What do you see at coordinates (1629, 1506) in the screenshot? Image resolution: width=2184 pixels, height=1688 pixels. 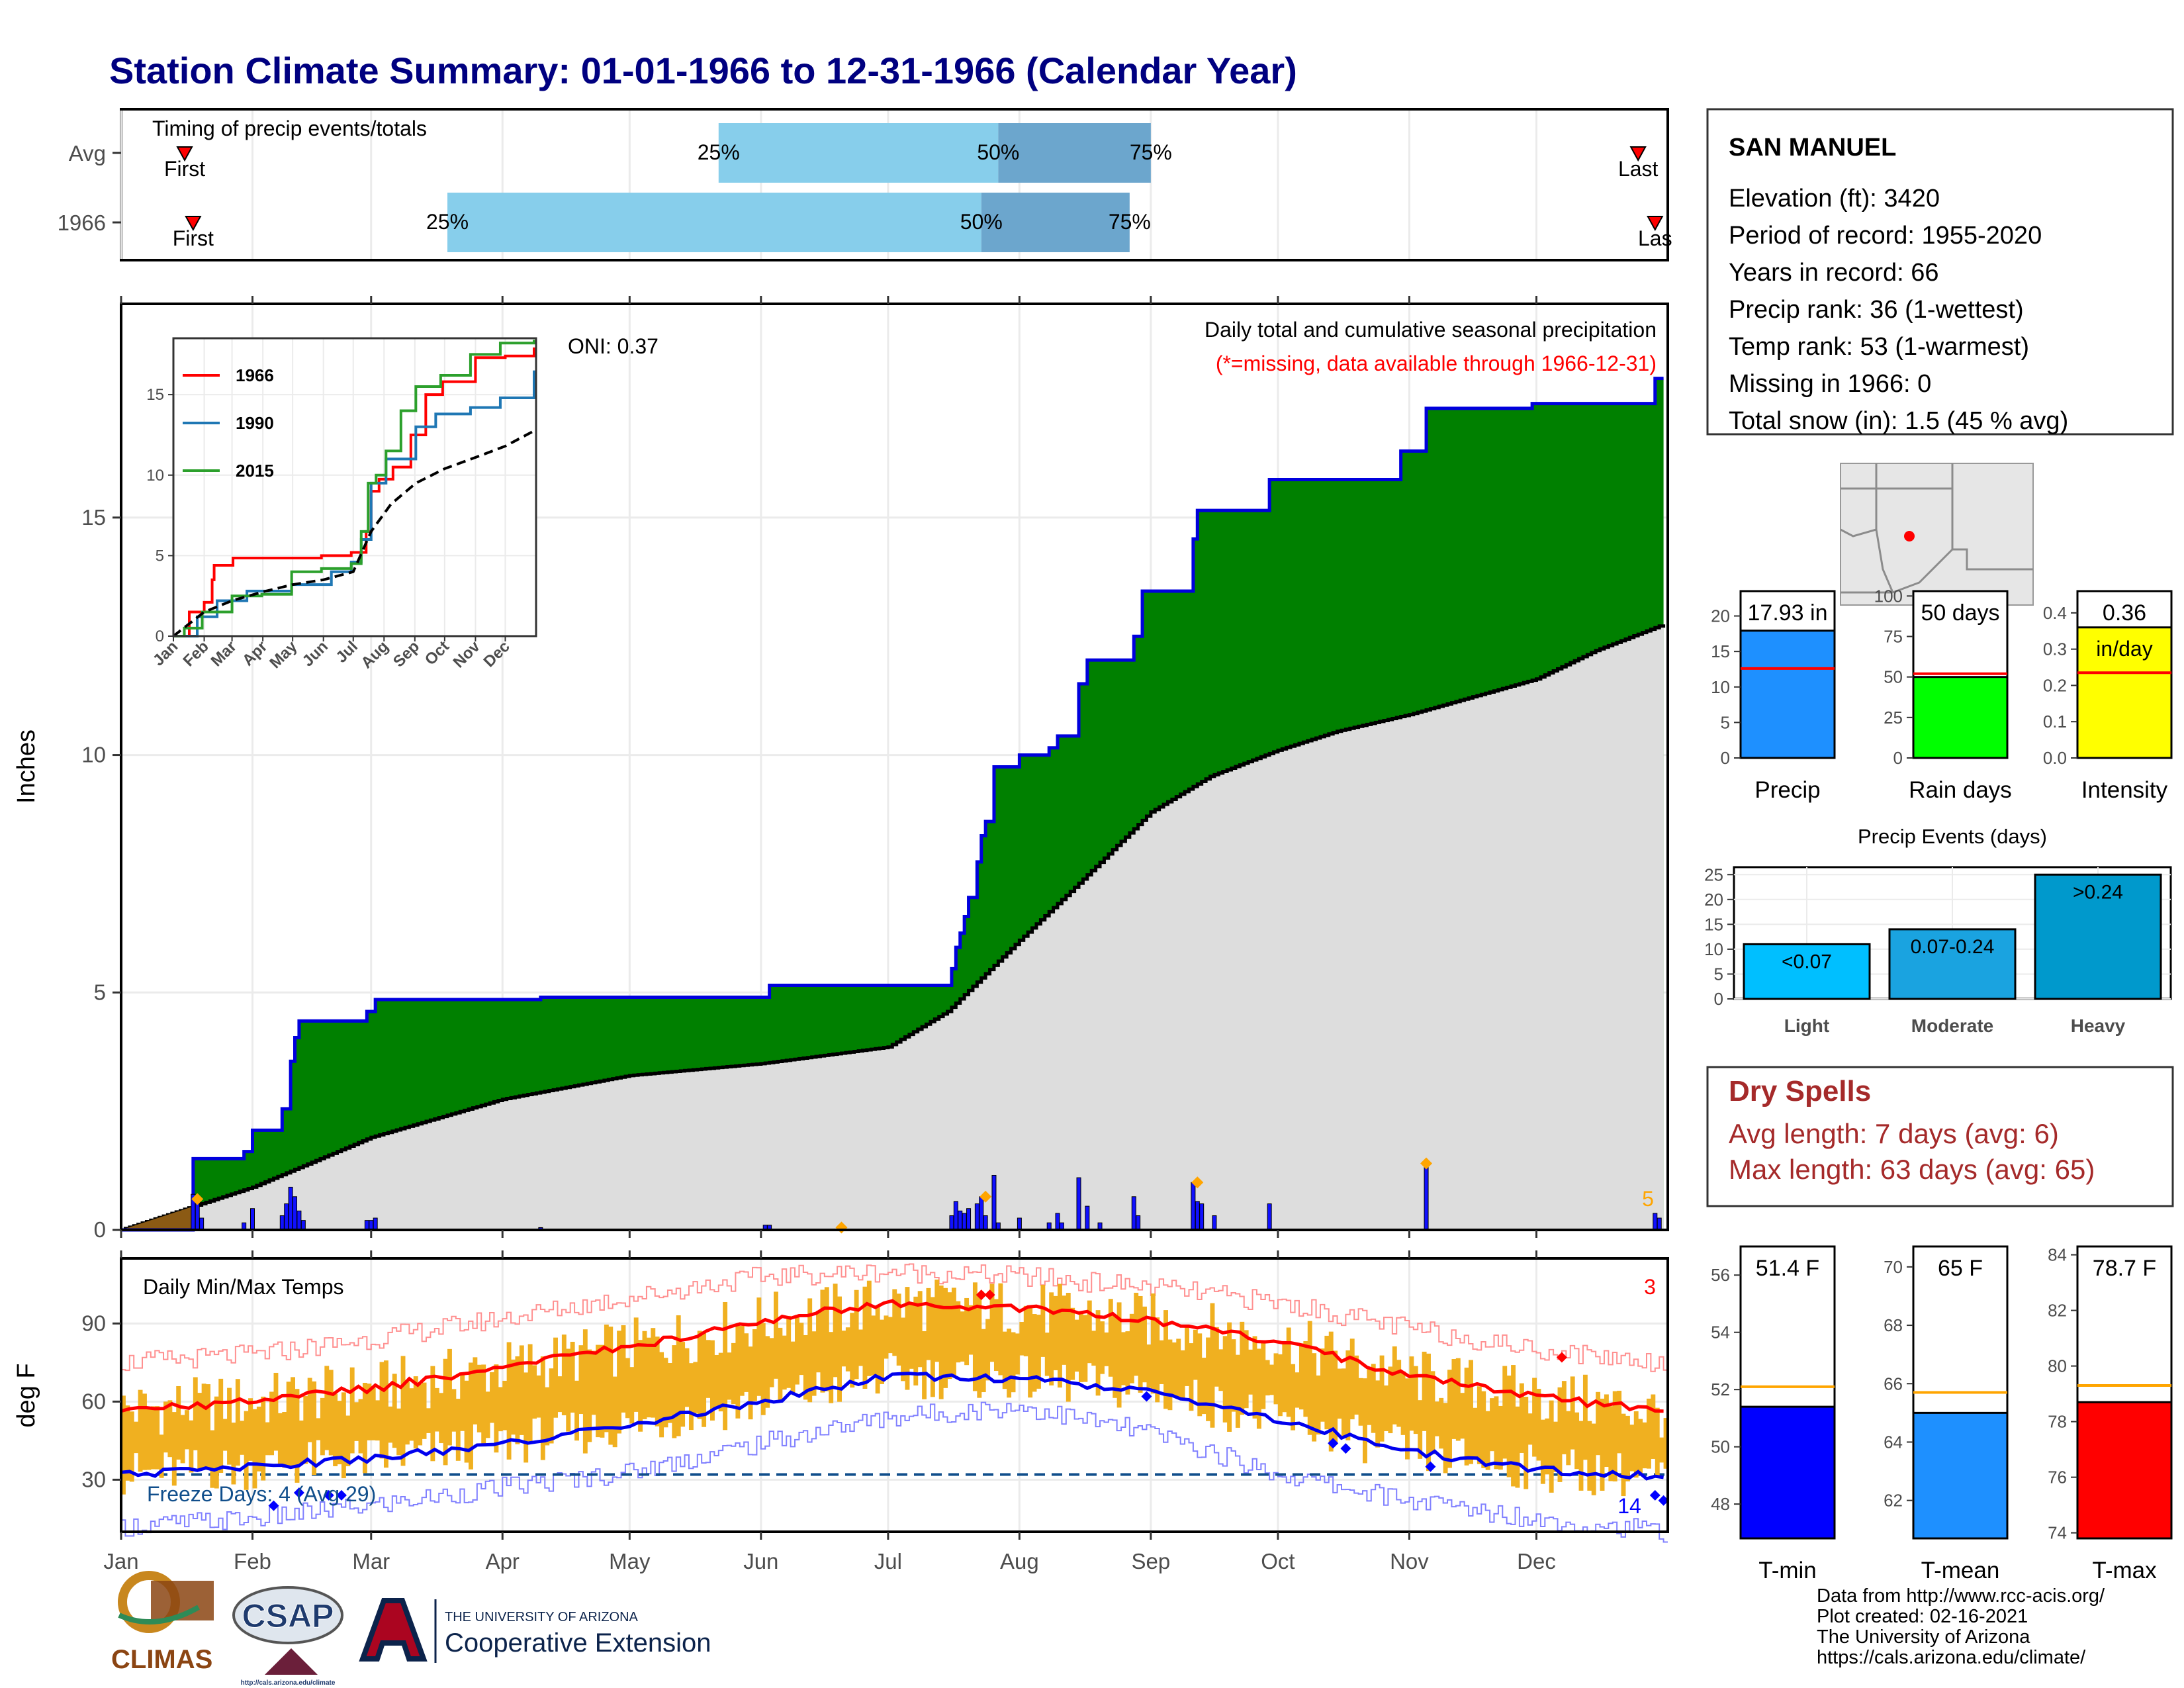 I see `temp-cold-count: 14` at bounding box center [1629, 1506].